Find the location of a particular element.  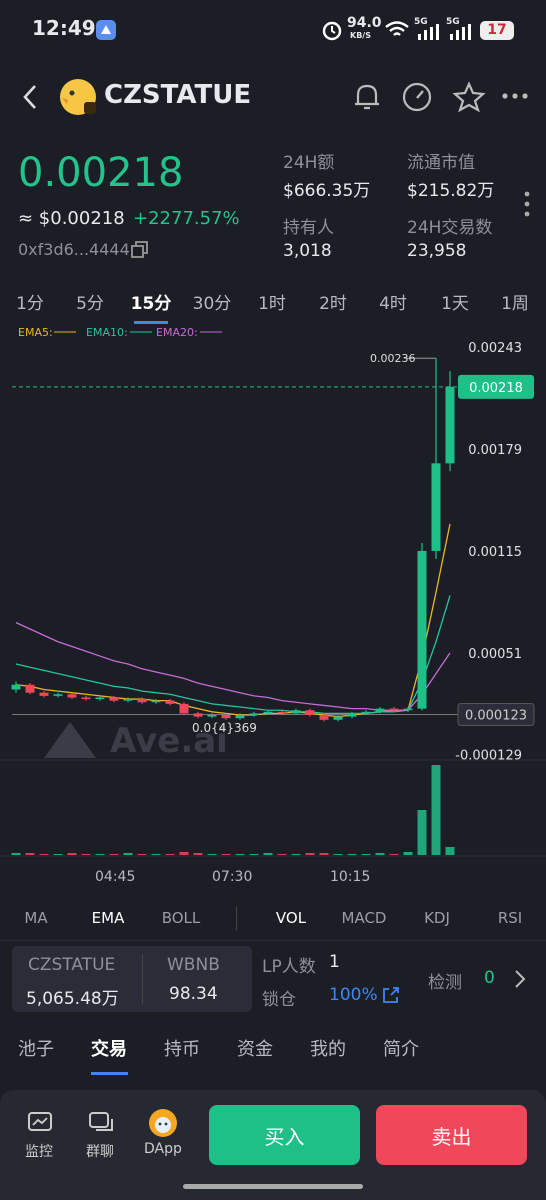

ema-line is located at coordinates (233, 620).